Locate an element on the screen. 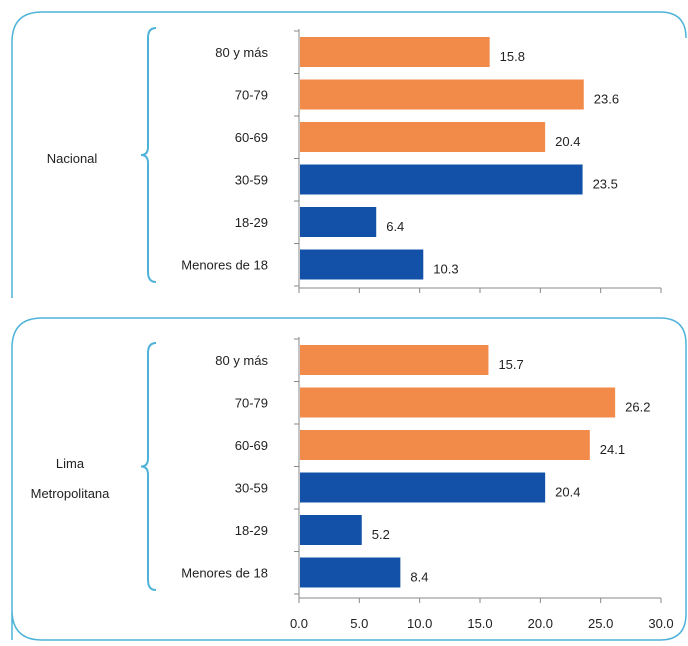 The image size is (688, 646). panel-2-value-label: 20.4 is located at coordinates (567, 492).